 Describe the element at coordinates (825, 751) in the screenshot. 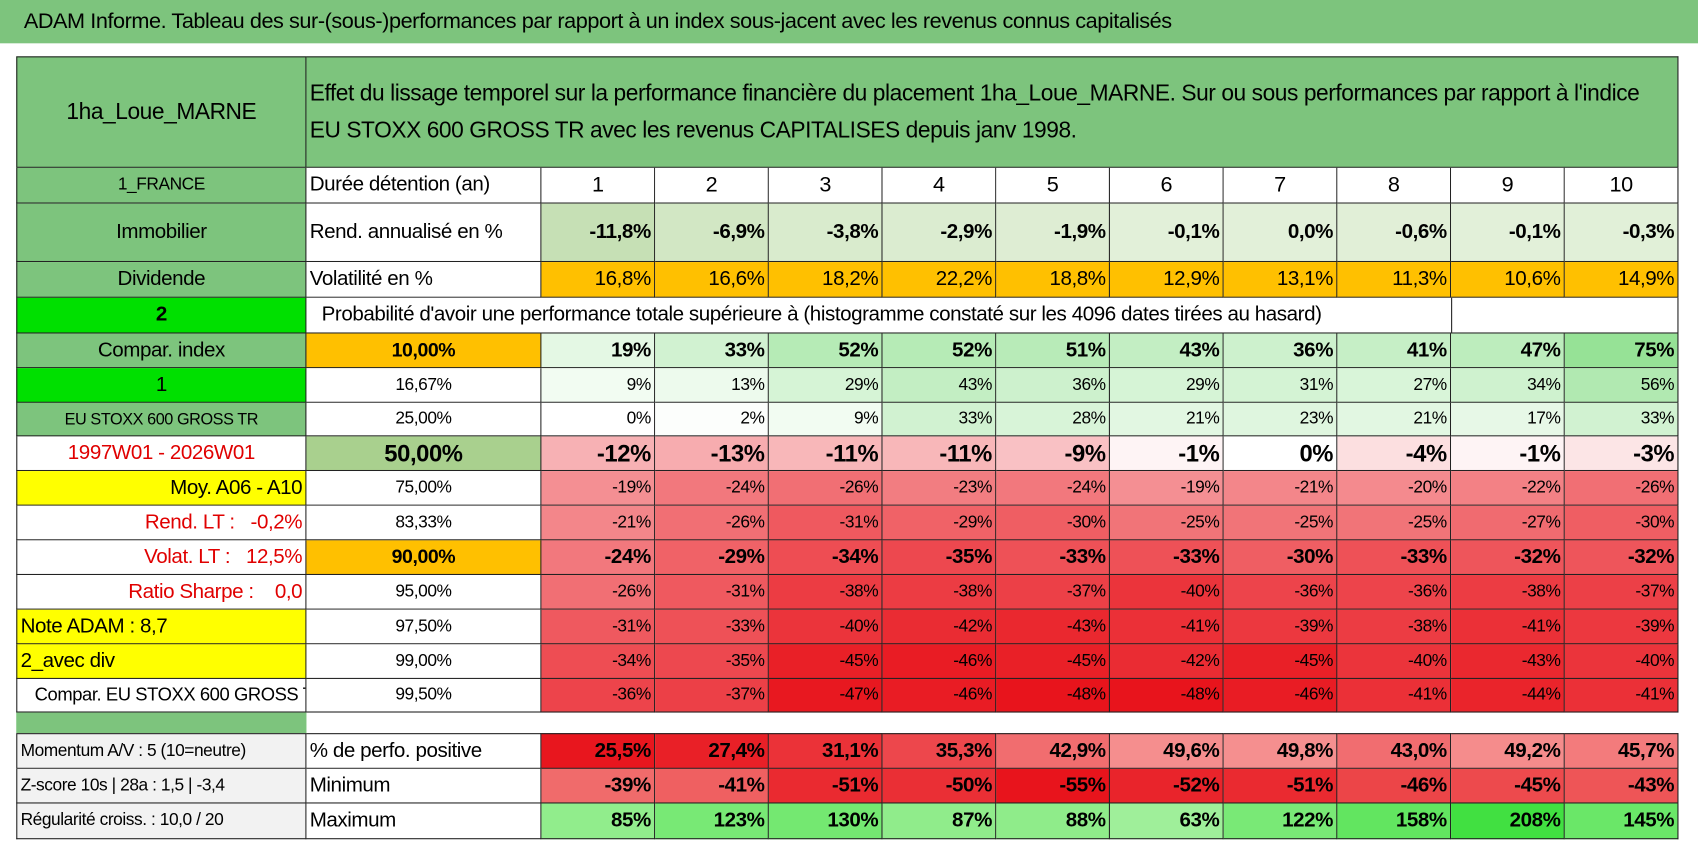

I see `stat-value: 31,1%` at that location.